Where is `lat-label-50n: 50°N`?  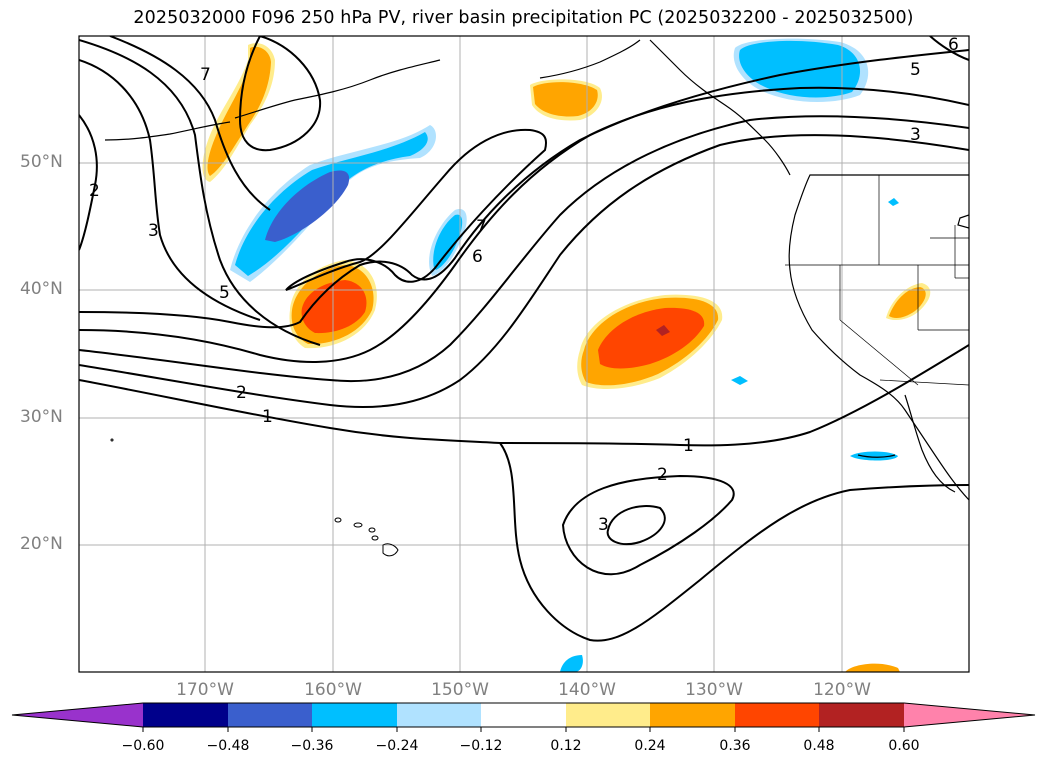
lat-label-50n: 50°N is located at coordinates (41, 162).